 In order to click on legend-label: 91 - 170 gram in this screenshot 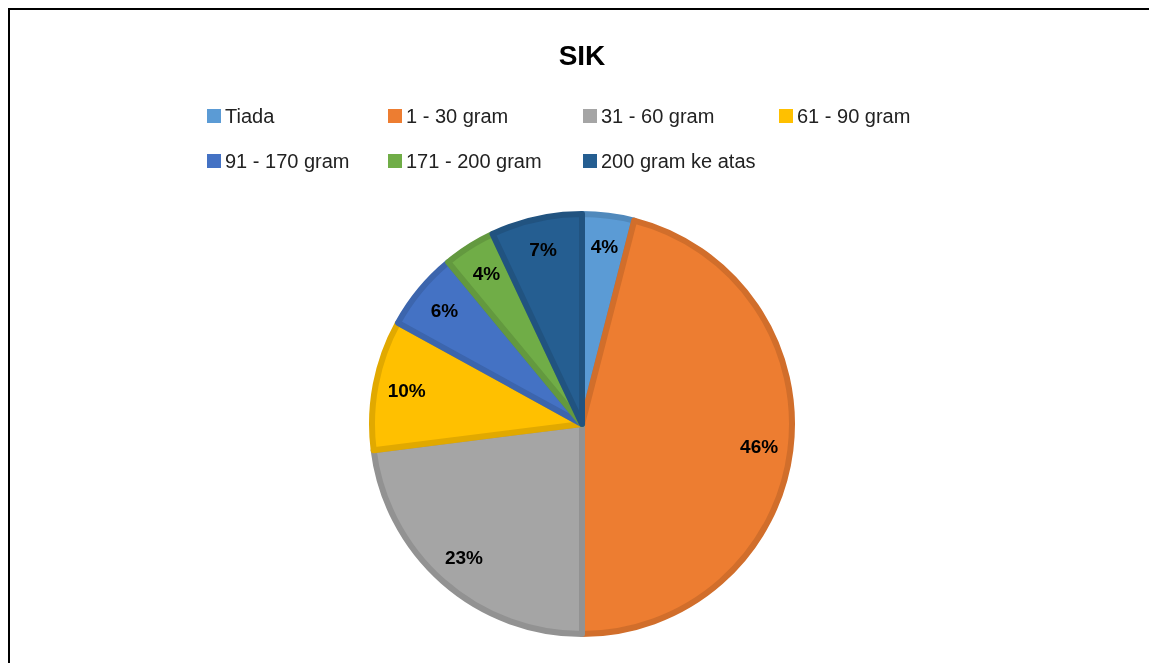, I will do `click(287, 161)`.